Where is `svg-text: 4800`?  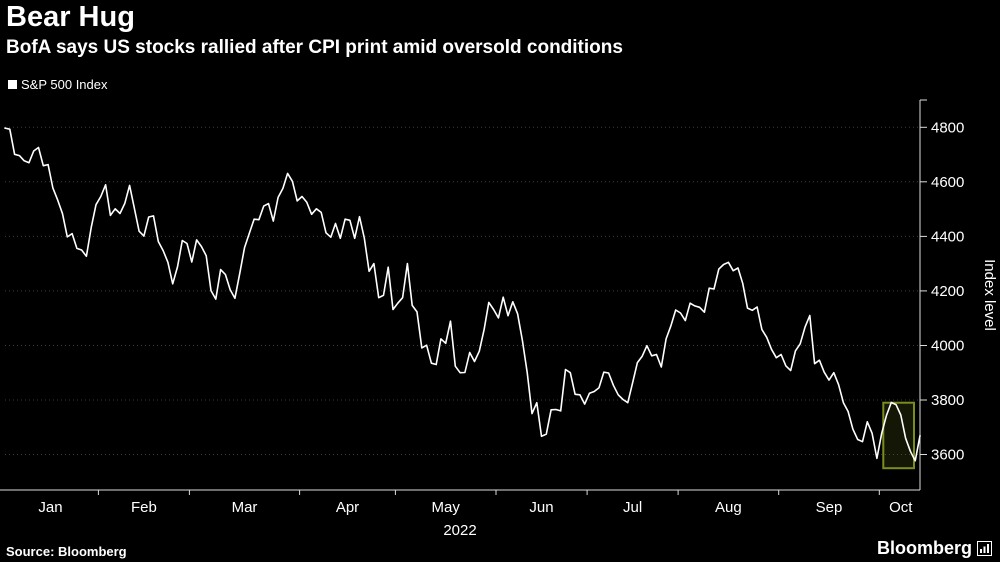
svg-text: 4800 is located at coordinates (947, 127).